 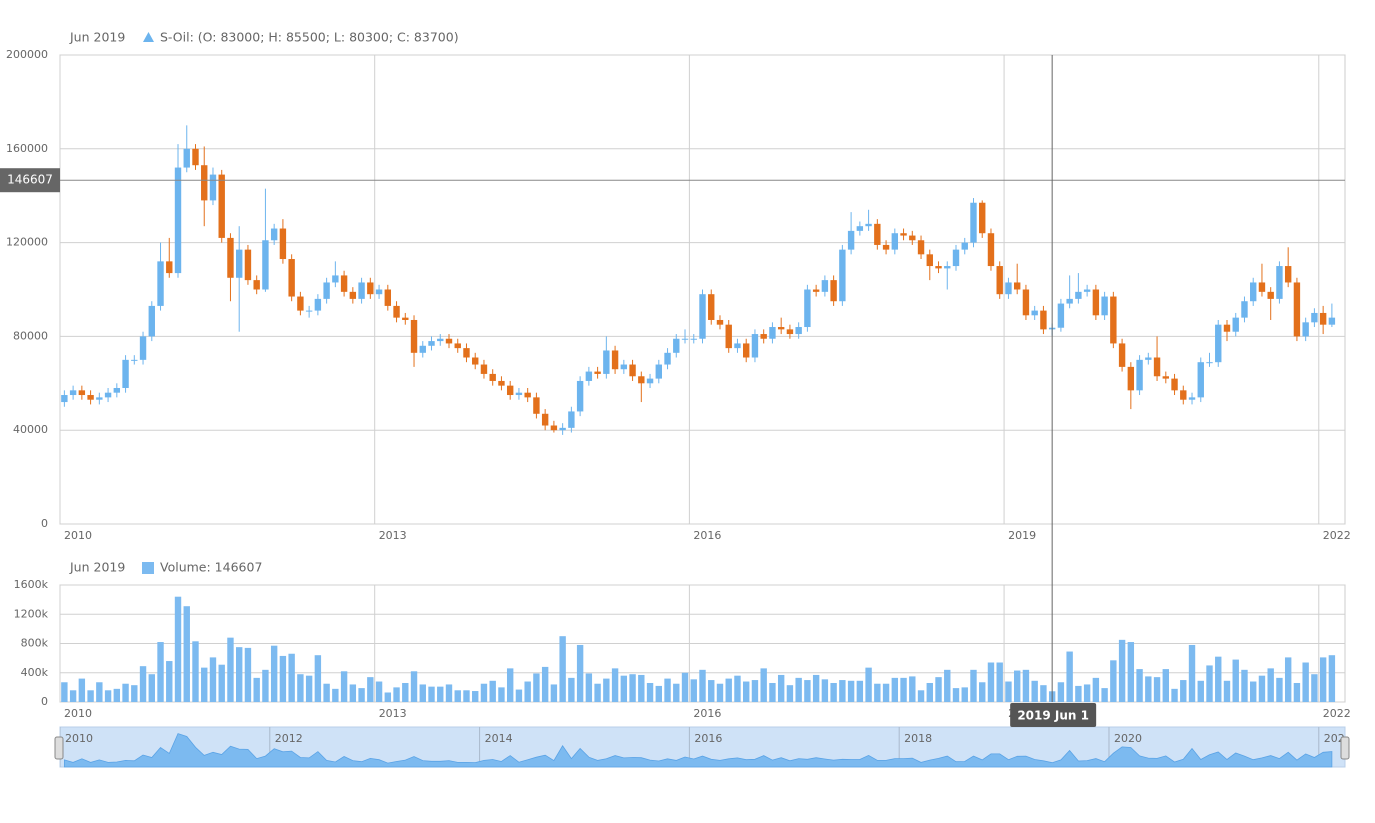 What do you see at coordinates (30, 429) in the screenshot?
I see `y-tick-label: 40000` at bounding box center [30, 429].